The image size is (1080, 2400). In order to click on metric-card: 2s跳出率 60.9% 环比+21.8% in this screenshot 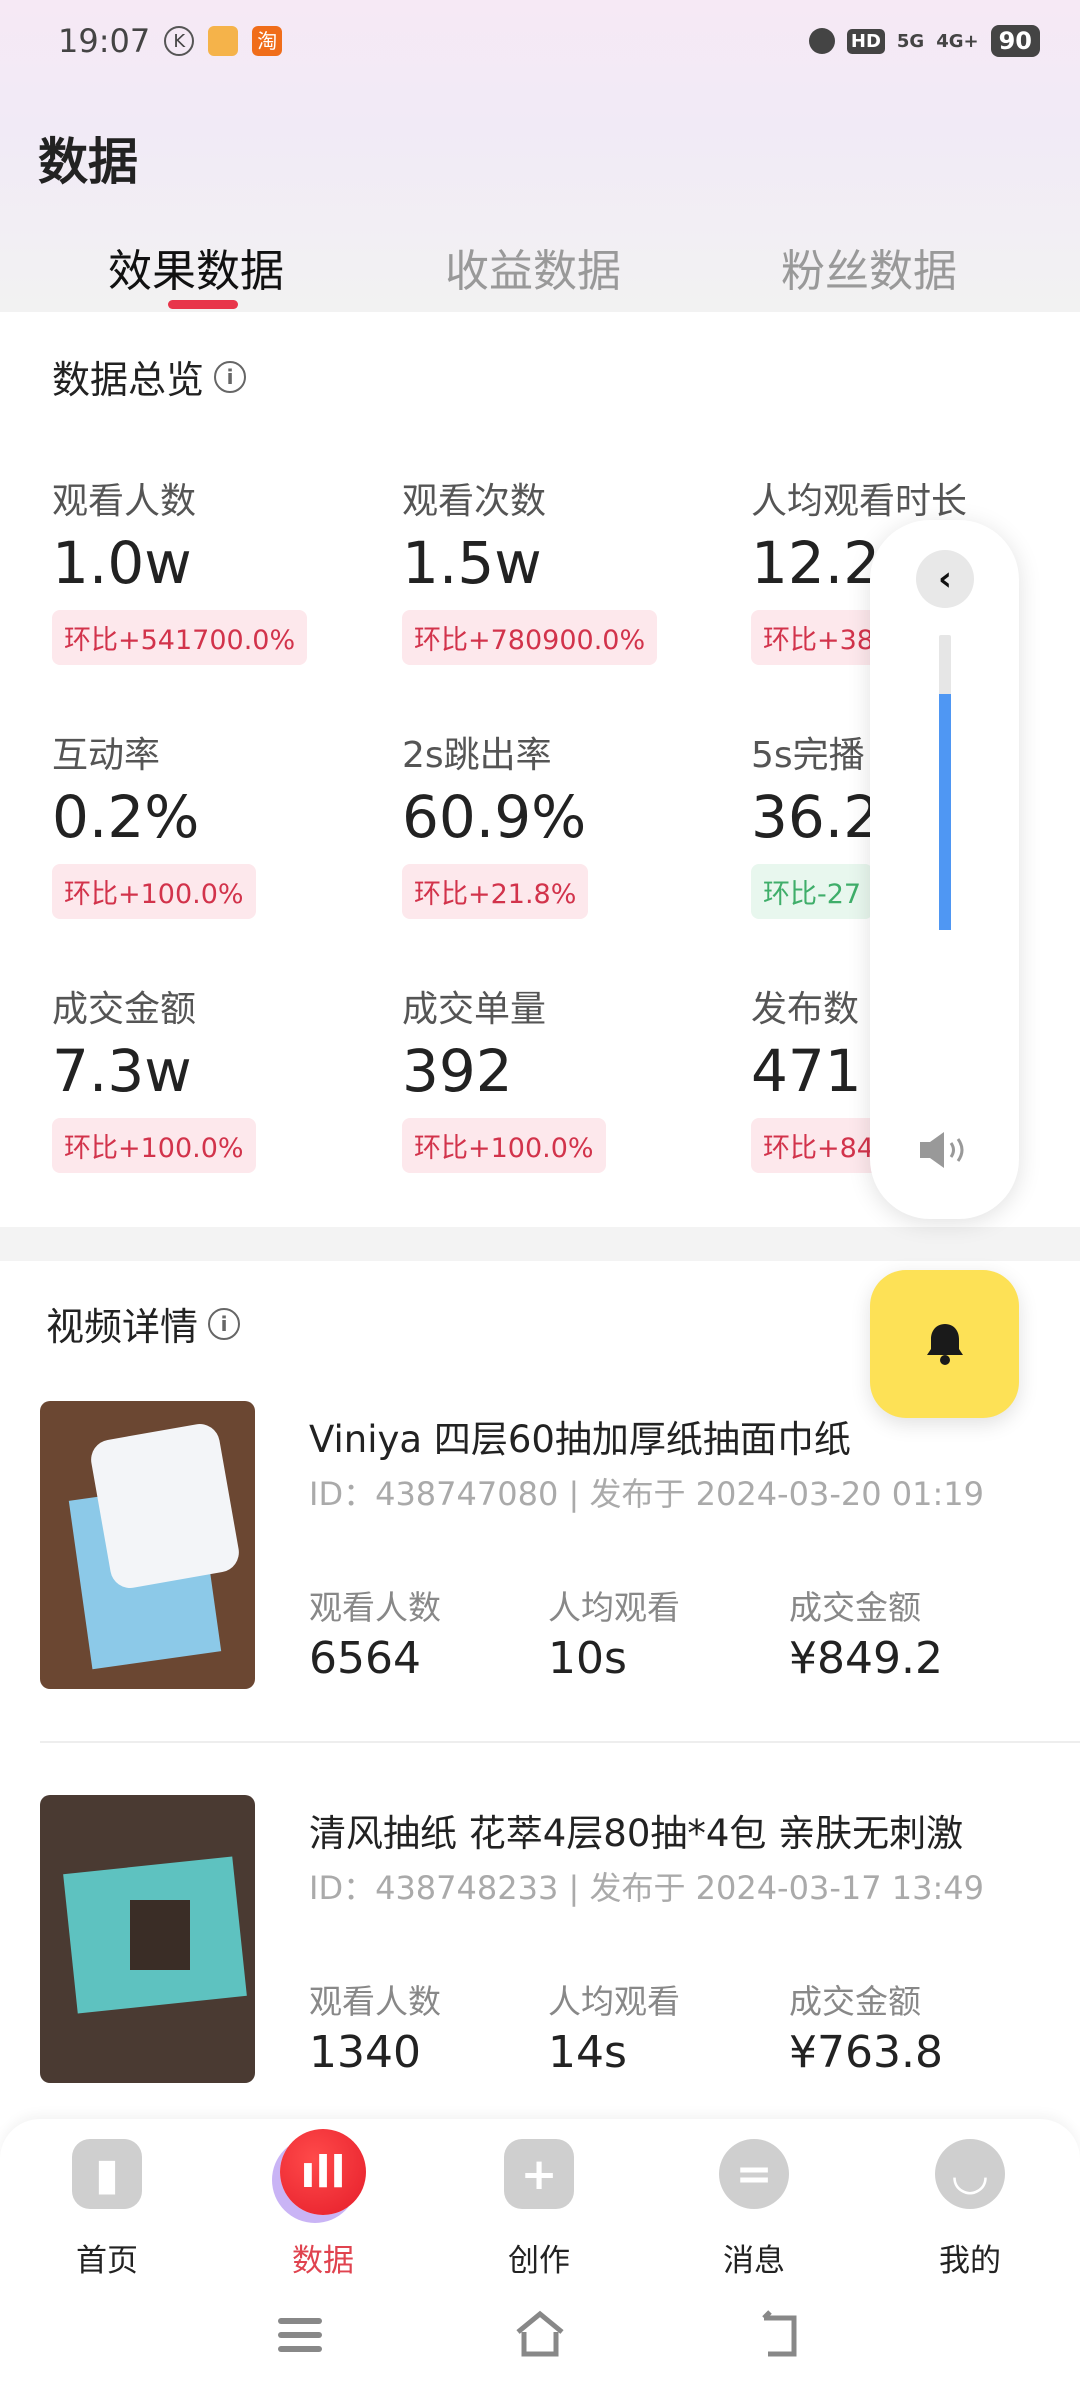, I will do `click(572, 822)`.